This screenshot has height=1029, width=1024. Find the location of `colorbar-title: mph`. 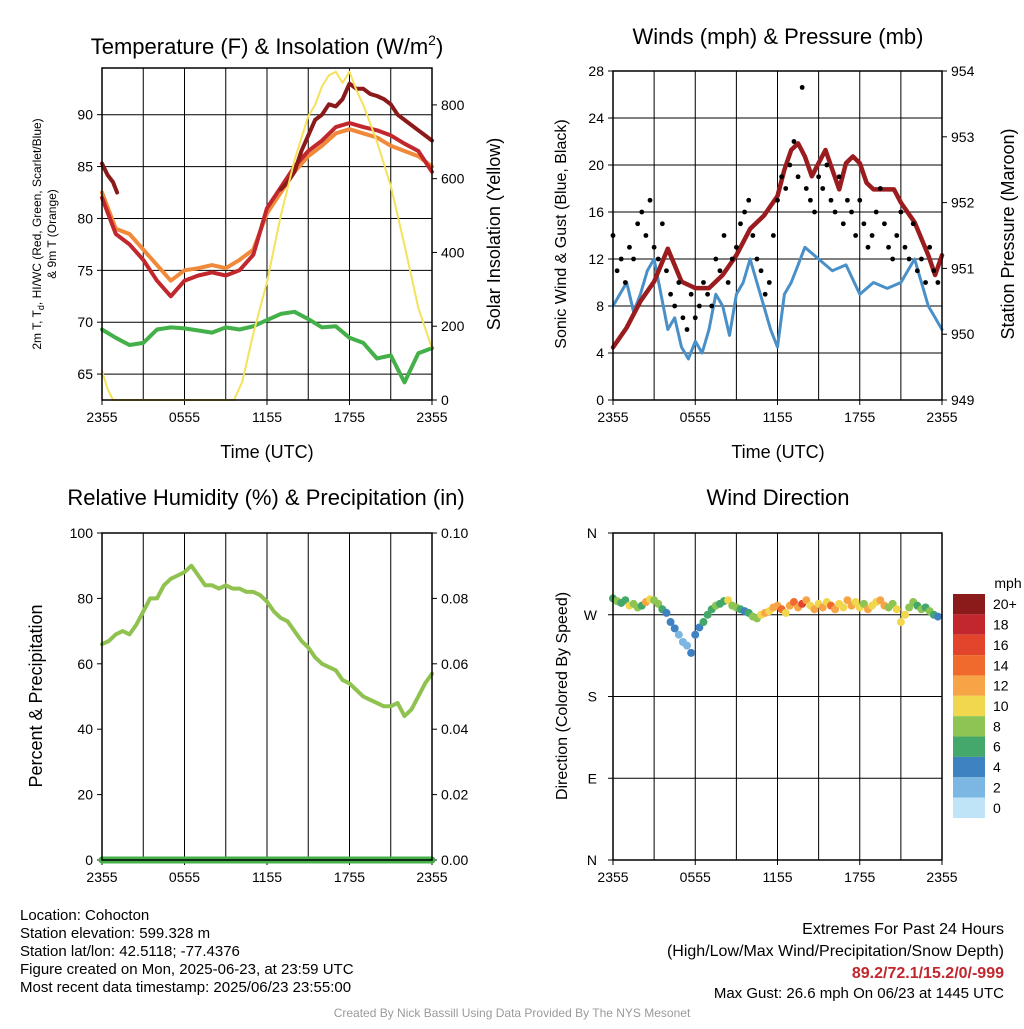

colorbar-title: mph is located at coordinates (1007, 583).